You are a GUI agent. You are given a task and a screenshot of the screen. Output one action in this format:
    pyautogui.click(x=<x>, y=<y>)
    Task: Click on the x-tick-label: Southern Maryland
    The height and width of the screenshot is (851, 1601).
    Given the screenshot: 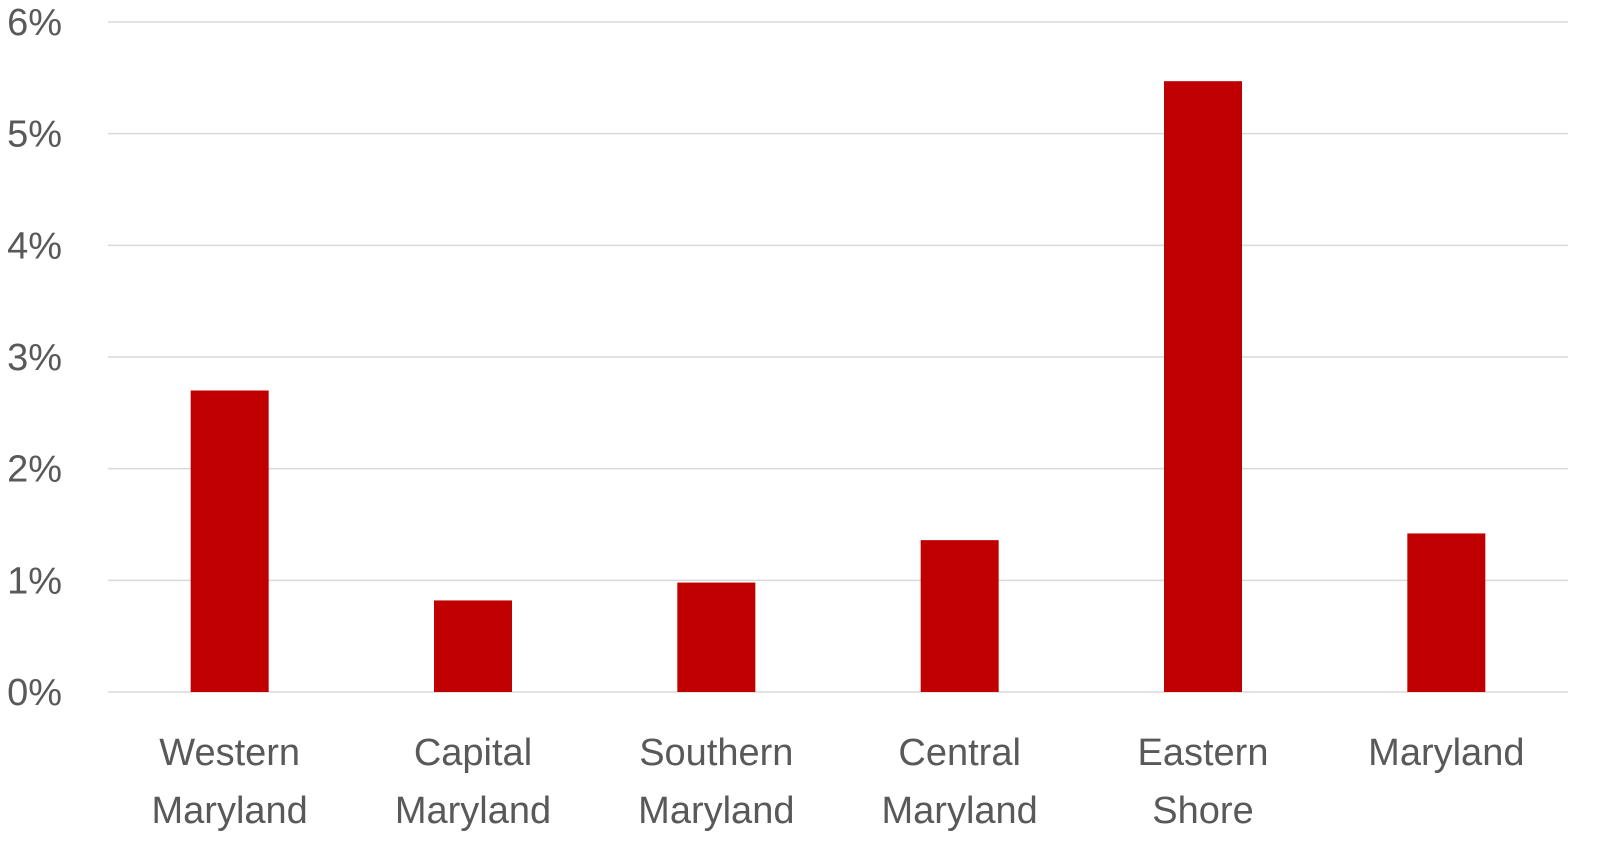 What is the action you would take?
    pyautogui.click(x=716, y=782)
    